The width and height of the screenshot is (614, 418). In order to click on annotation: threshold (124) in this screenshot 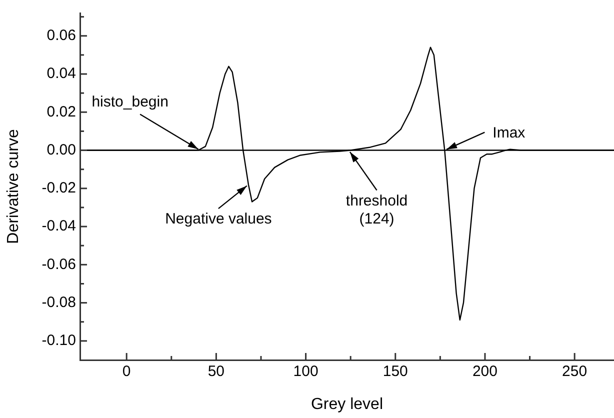, I will do `click(377, 210)`.